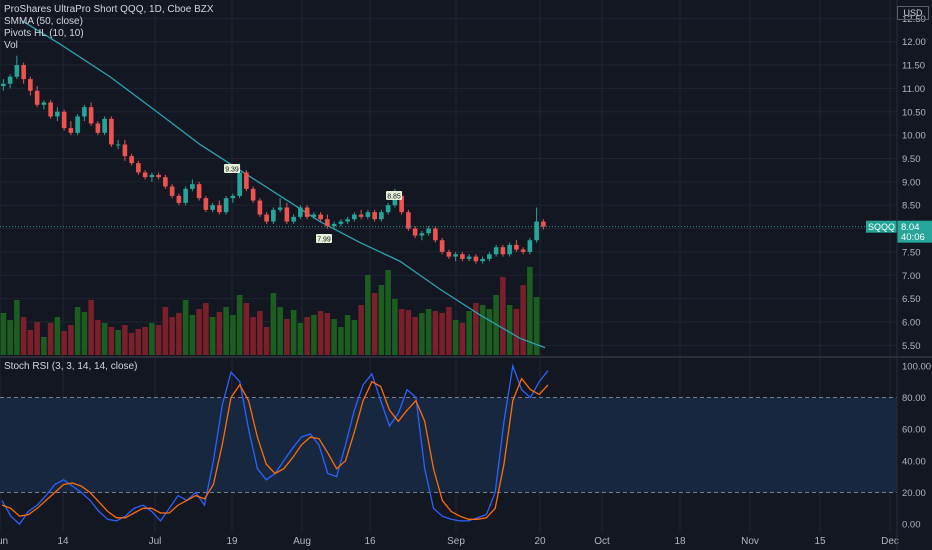  I want to click on pivot-label: 8.85, so click(394, 197).